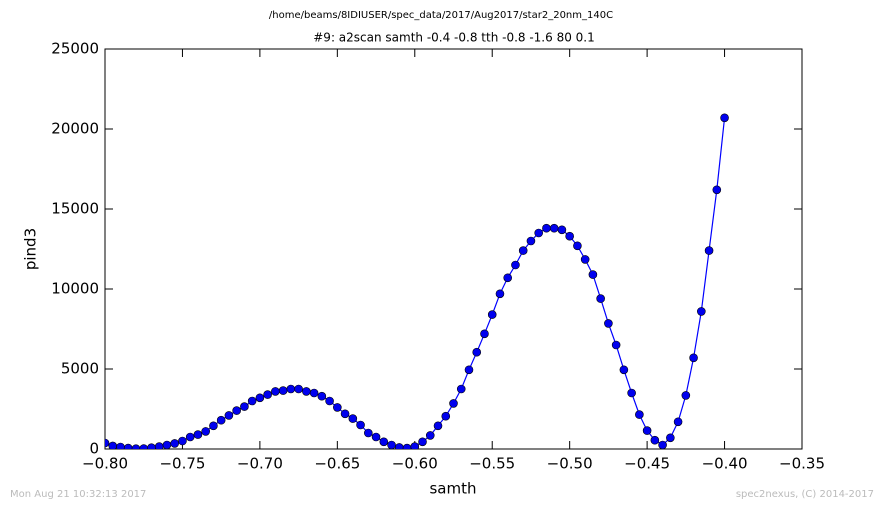  I want to click on y-axis-label: pind3, so click(31, 249).